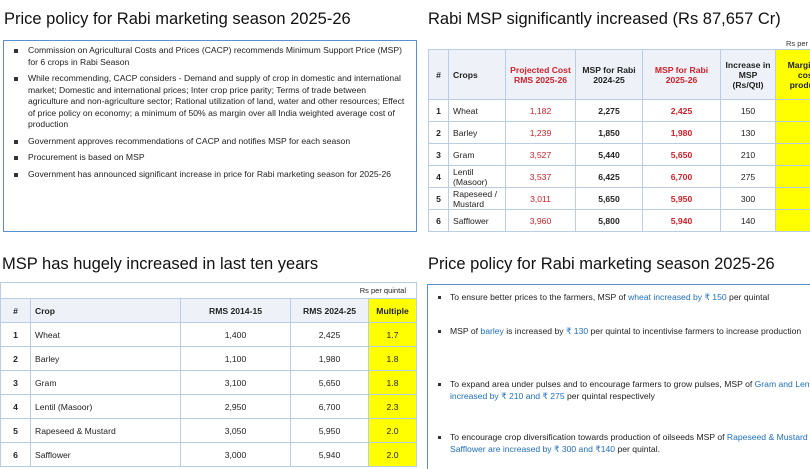 This screenshot has height=469, width=810. What do you see at coordinates (477, 220) in the screenshot?
I see `cell: Safflower` at bounding box center [477, 220].